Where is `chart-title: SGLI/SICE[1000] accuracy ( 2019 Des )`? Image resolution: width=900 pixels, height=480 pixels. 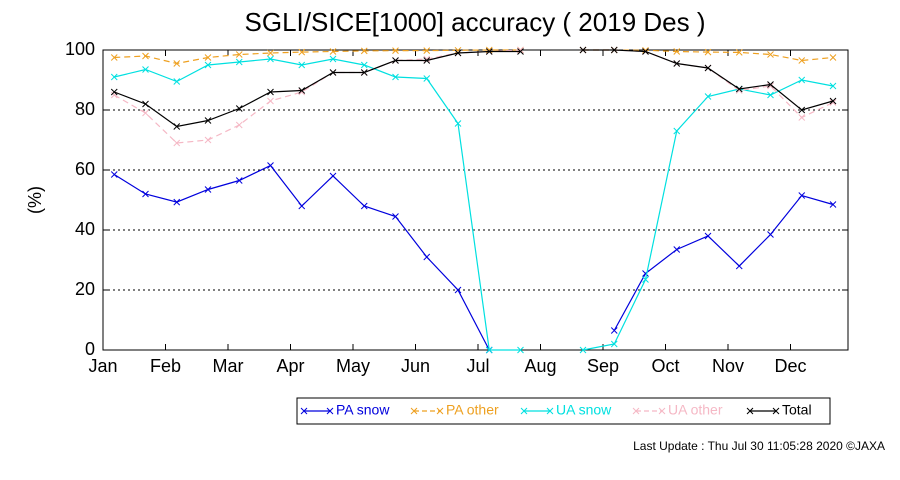
chart-title: SGLI/SICE[1000] accuracy ( 2019 Des ) is located at coordinates (475, 22).